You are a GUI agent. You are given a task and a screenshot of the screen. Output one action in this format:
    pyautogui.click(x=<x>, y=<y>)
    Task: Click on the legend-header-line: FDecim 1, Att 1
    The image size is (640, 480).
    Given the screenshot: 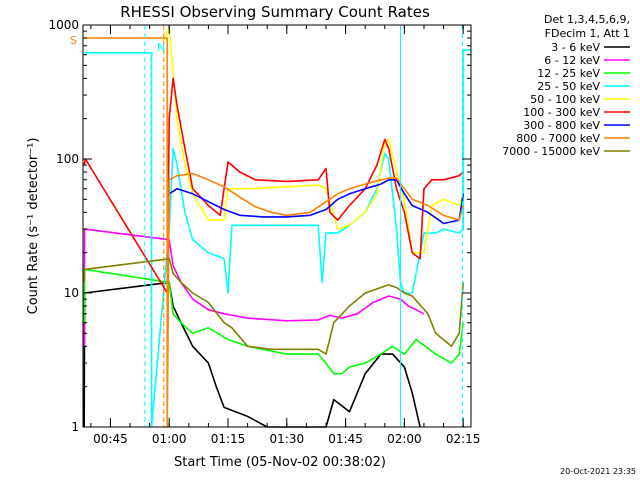 What is the action you would take?
    pyautogui.click(x=587, y=33)
    